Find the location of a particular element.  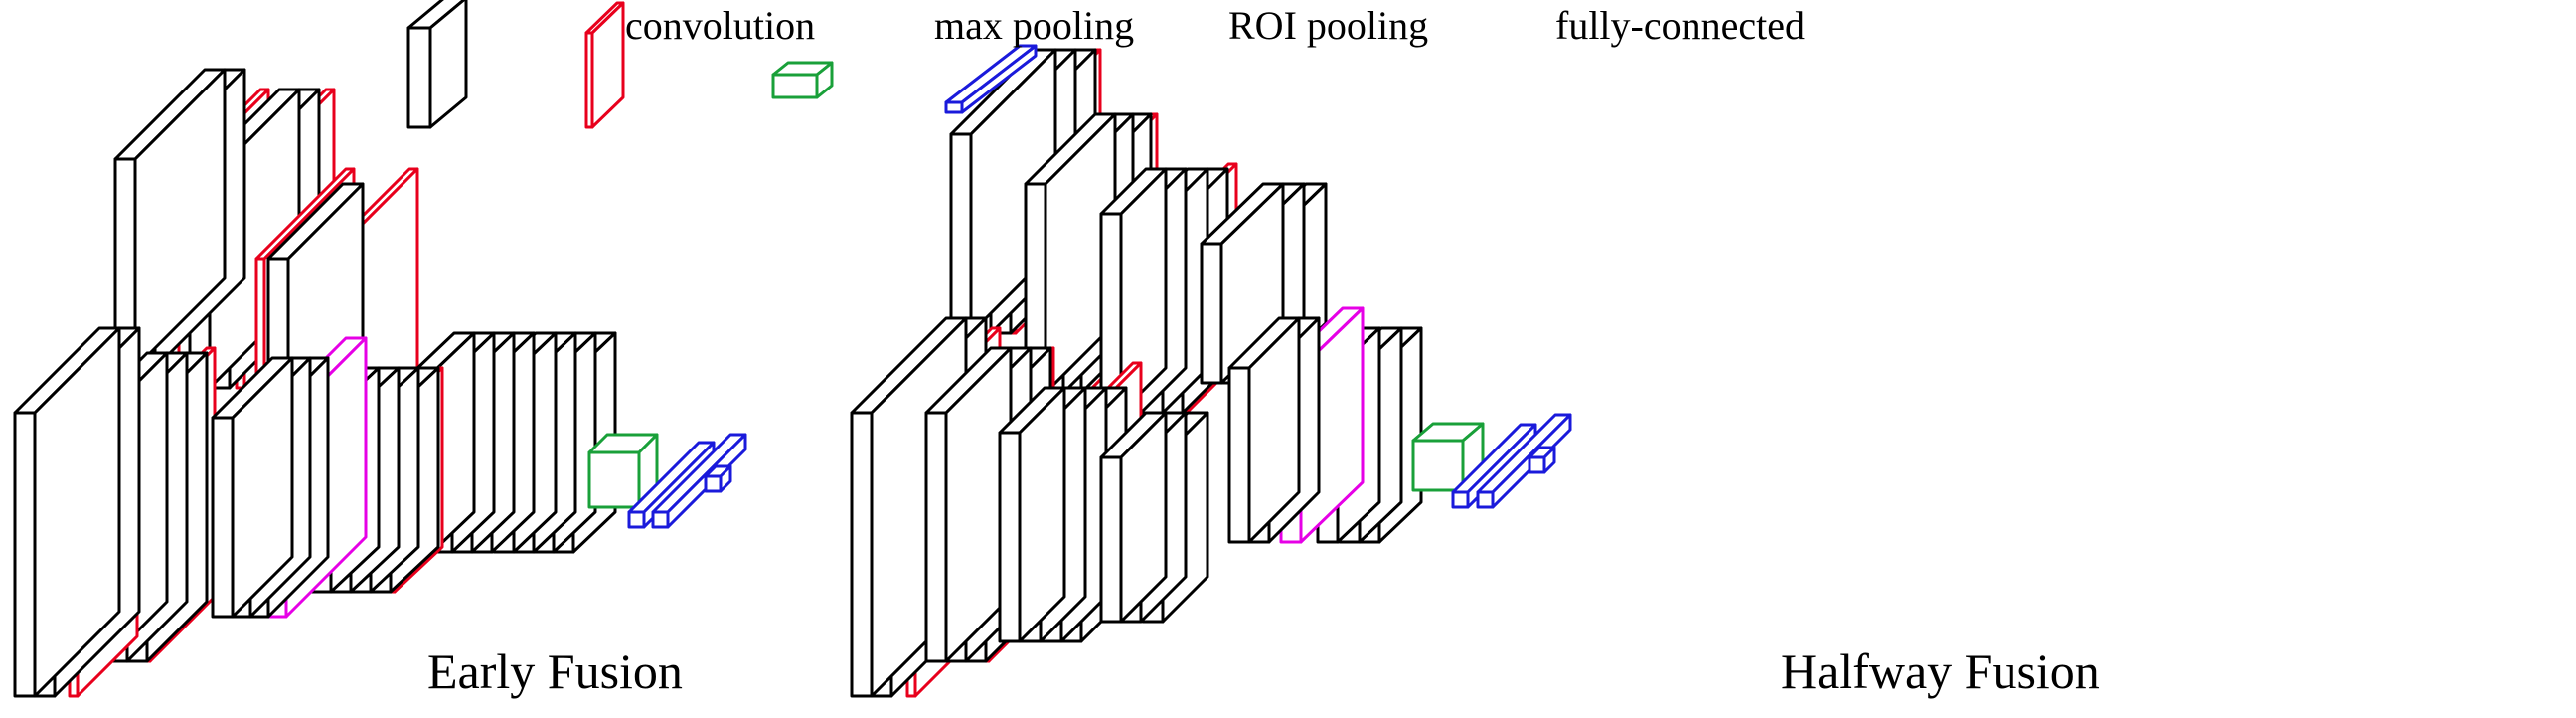

legend-convolution-icon is located at coordinates (437, 64).